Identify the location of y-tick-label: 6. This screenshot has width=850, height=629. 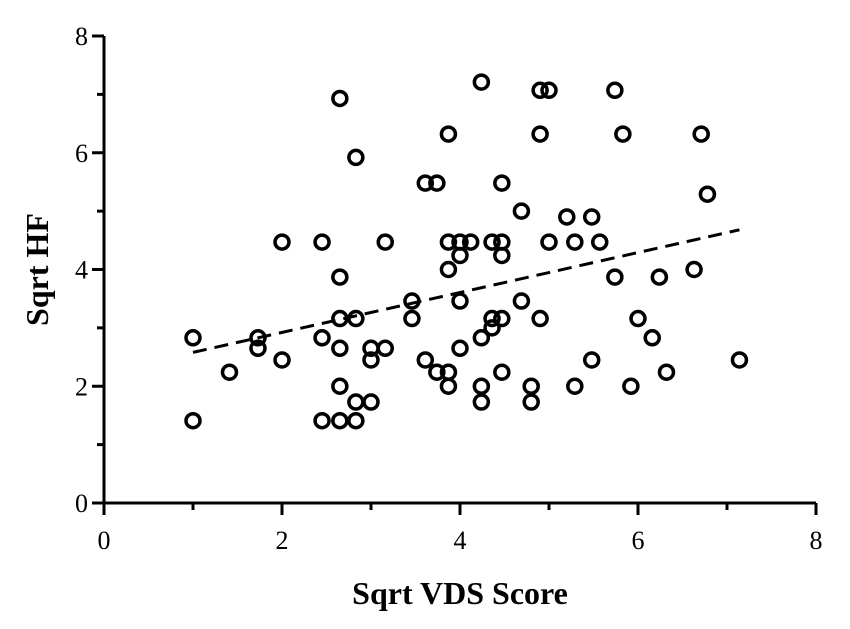
(81, 153).